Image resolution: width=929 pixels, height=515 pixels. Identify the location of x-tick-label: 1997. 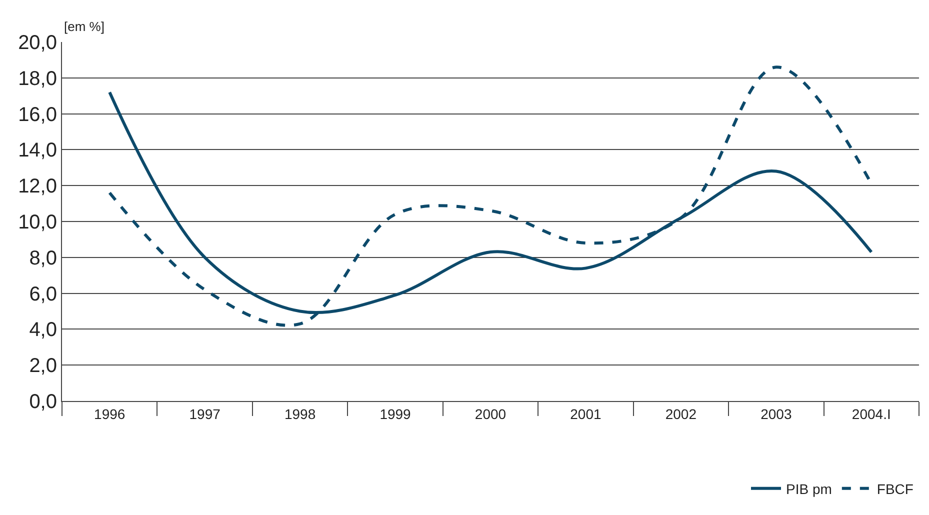
(205, 414).